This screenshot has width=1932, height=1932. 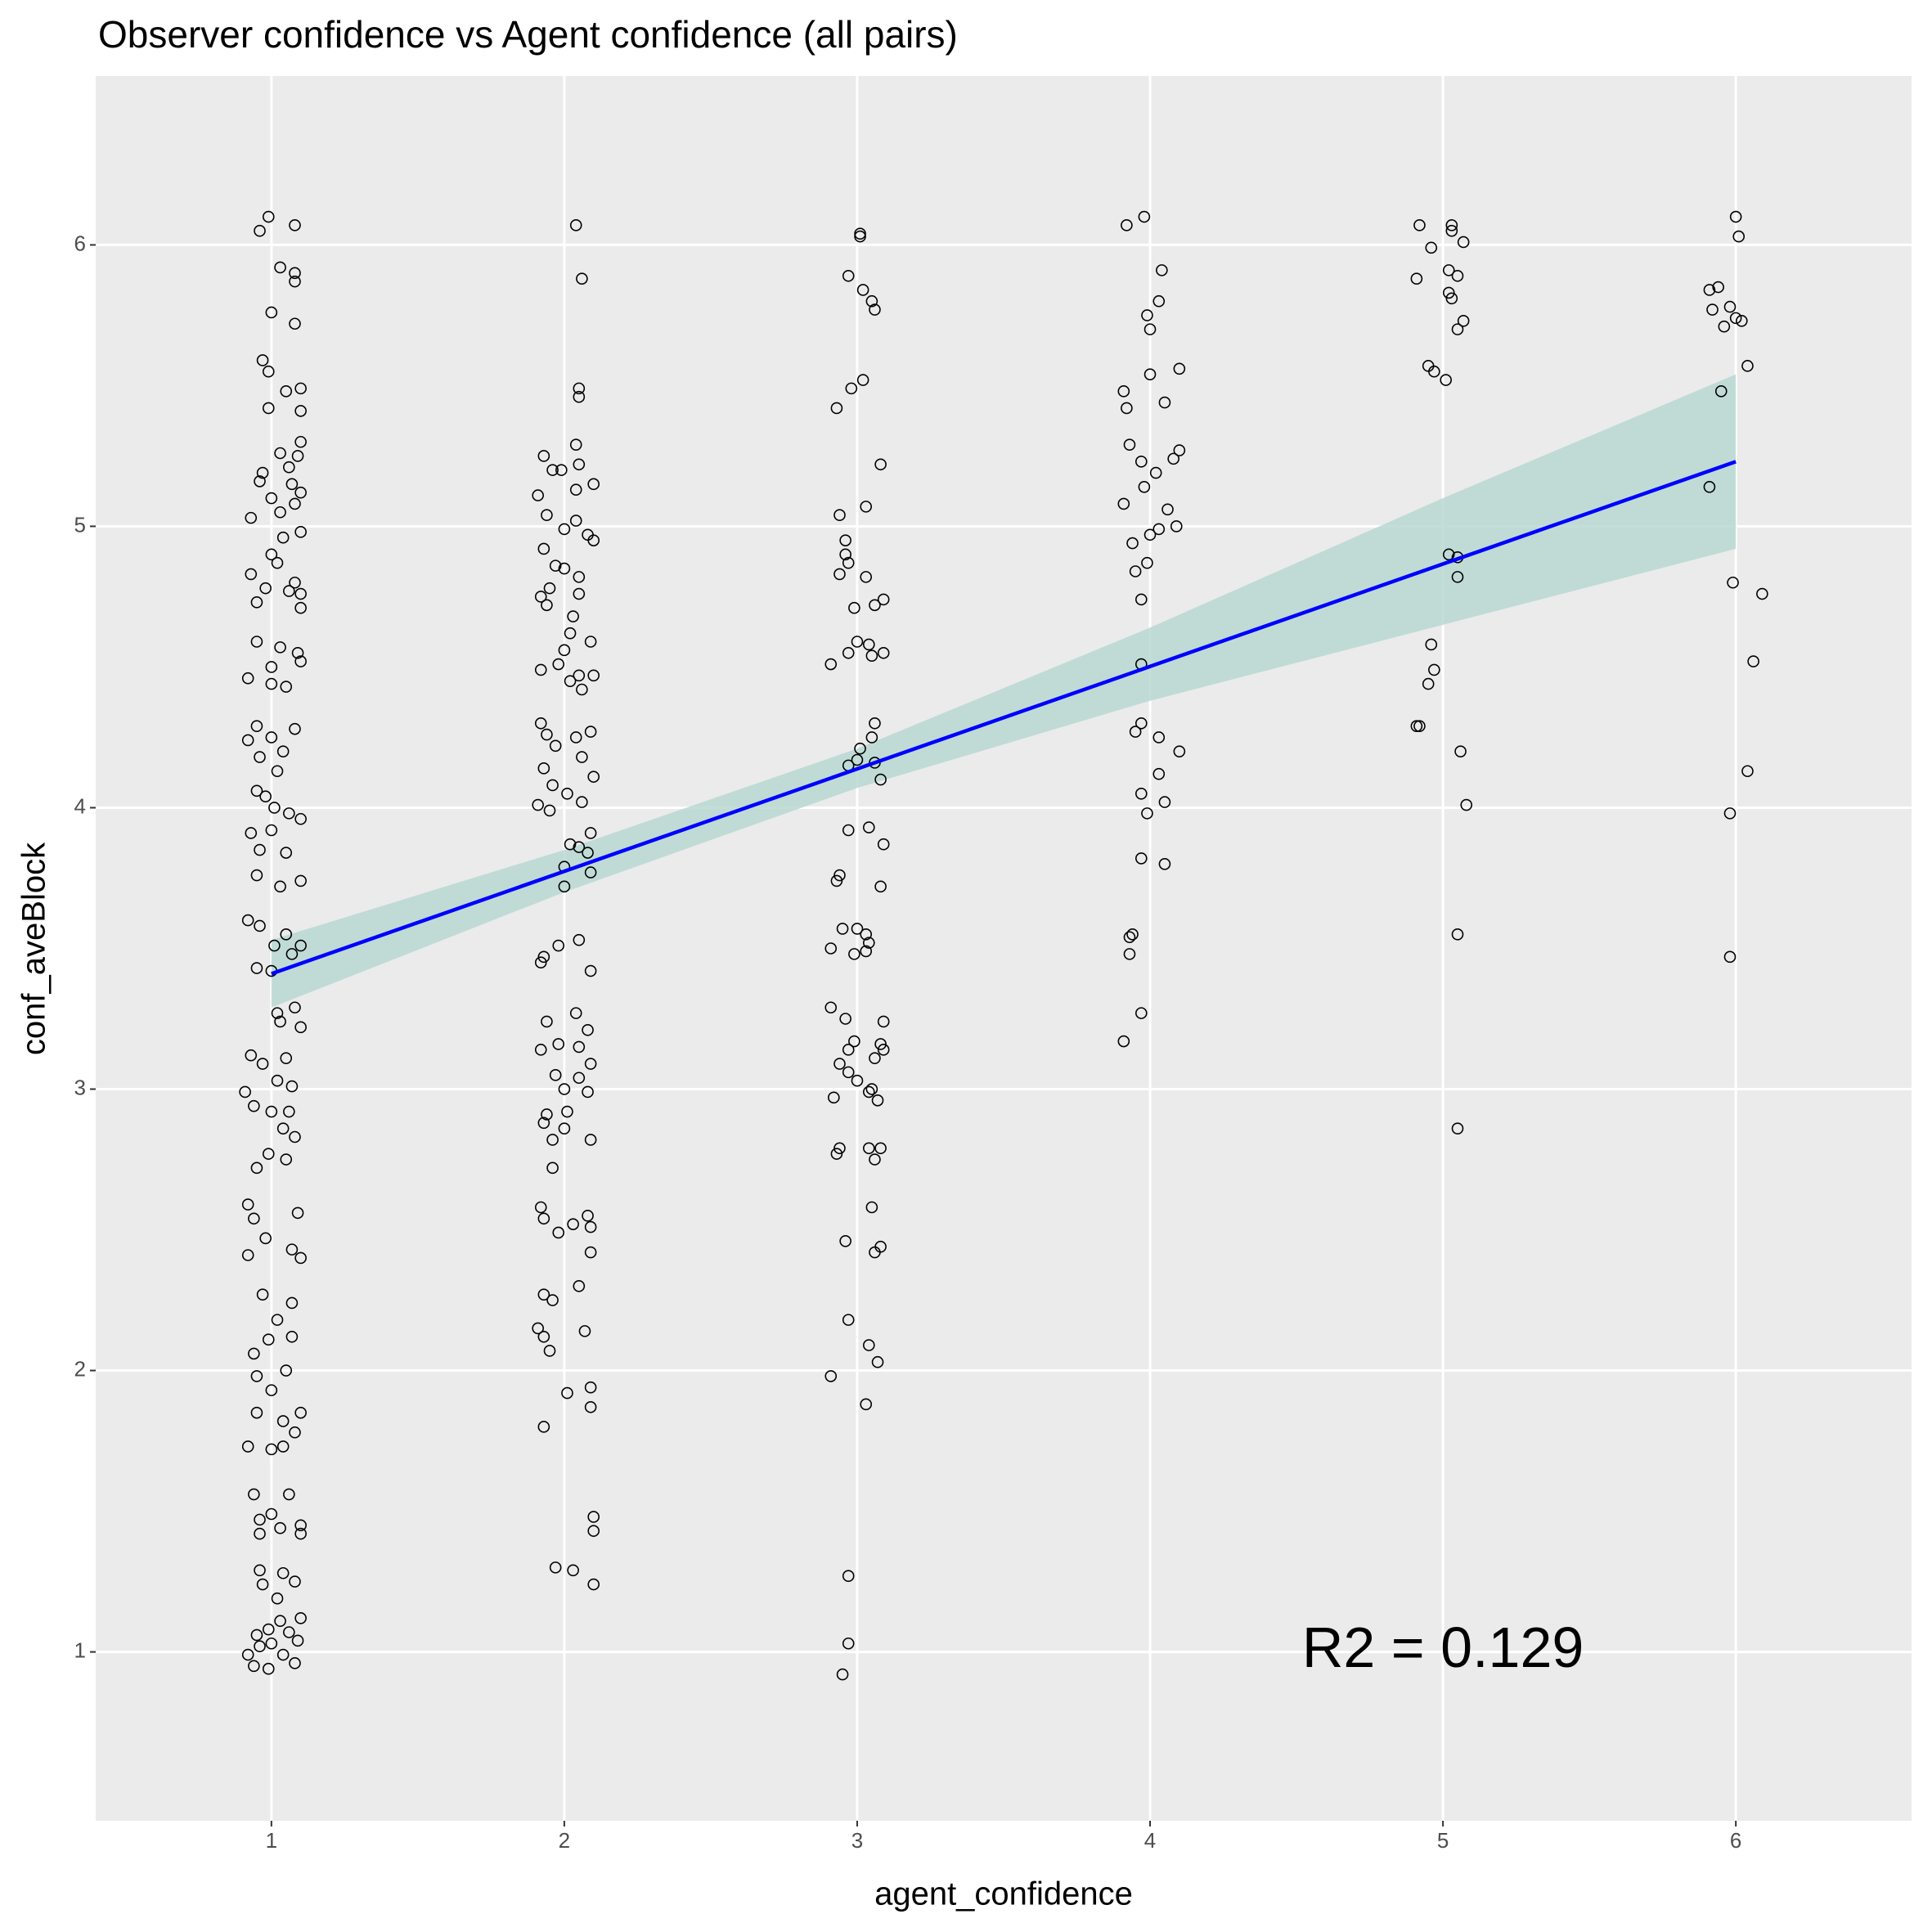 I want to click on y-tick-label: 4, so click(x=80, y=806).